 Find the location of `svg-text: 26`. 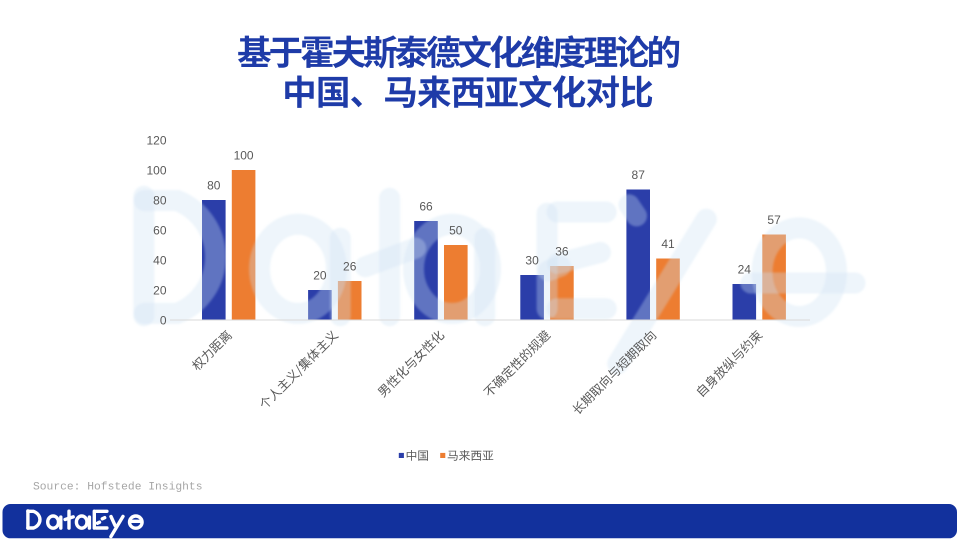

svg-text: 26 is located at coordinates (350, 267).